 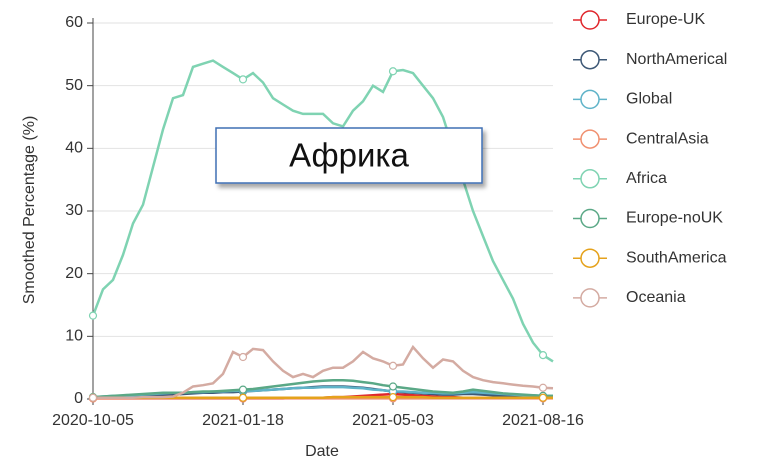 What do you see at coordinates (543, 420) in the screenshot?
I see `x-tick-label: 2021-08-16` at bounding box center [543, 420].